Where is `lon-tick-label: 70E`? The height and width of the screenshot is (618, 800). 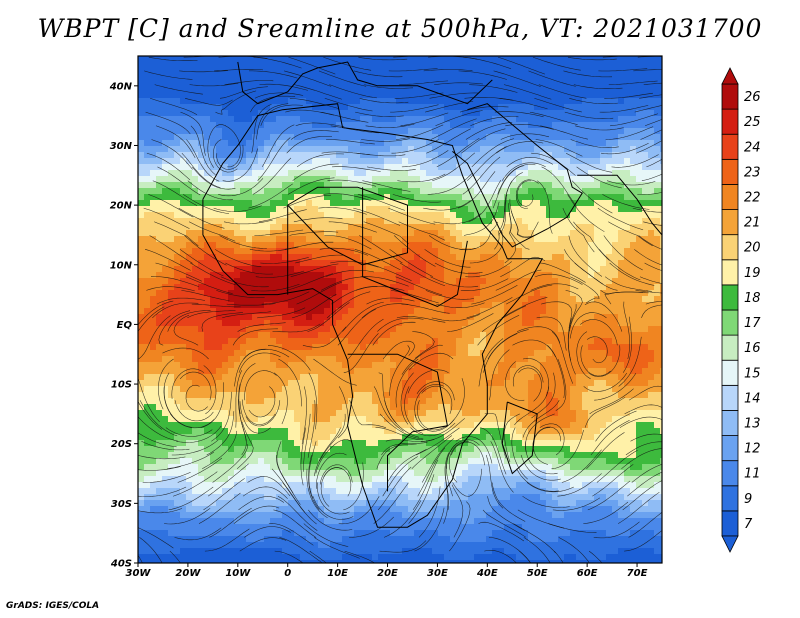
lon-tick-label: 70E is located at coordinates (637, 573).